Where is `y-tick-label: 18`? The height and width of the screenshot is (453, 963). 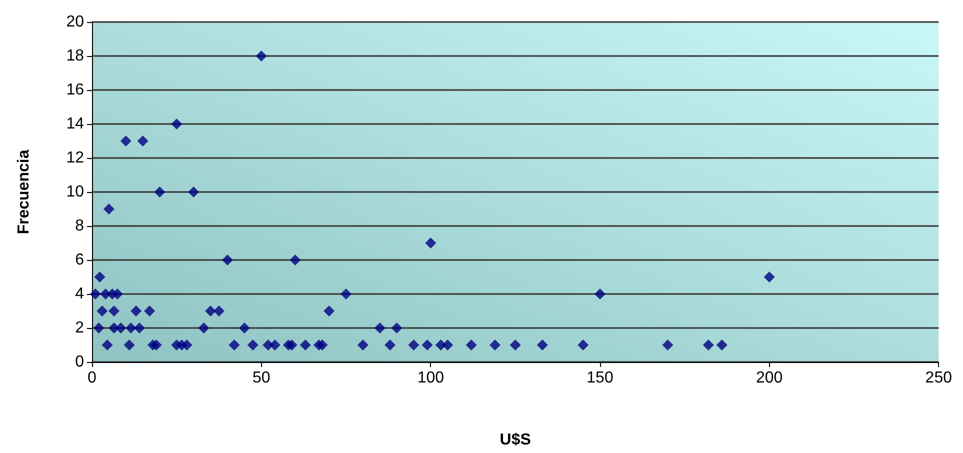 y-tick-label: 18 is located at coordinates (75, 56).